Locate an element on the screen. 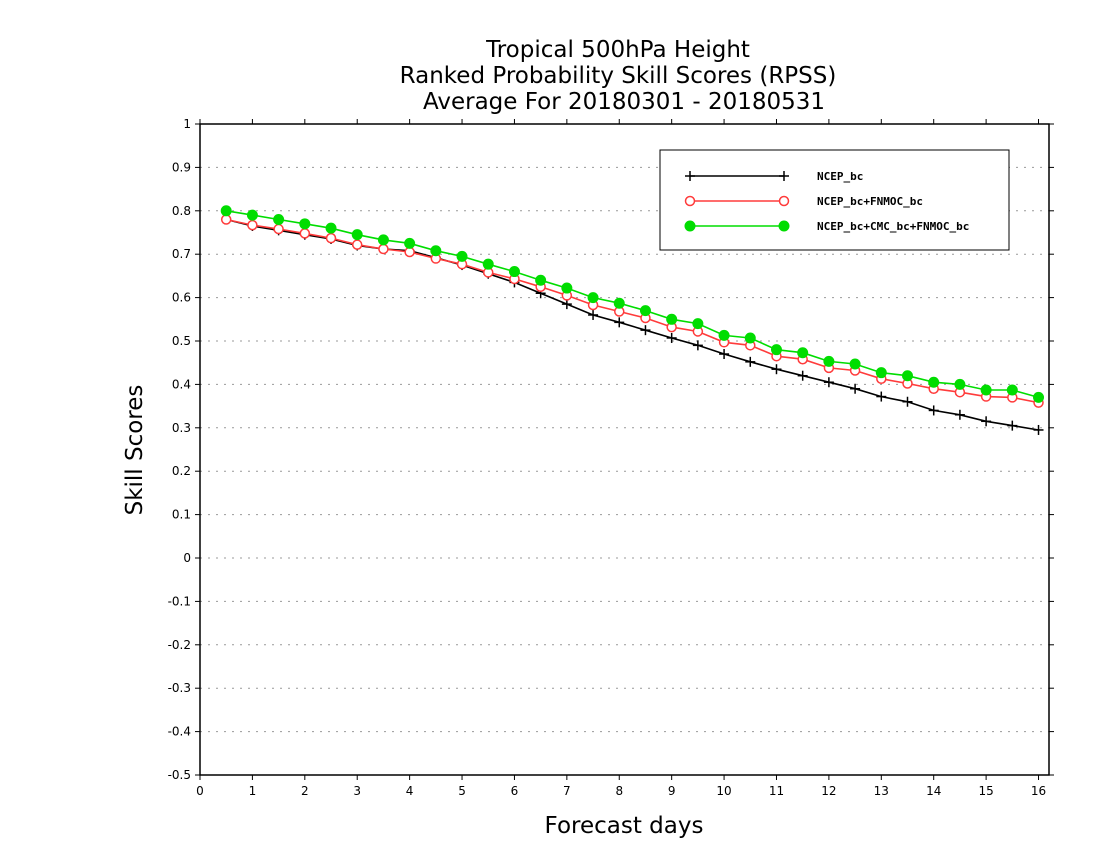 The width and height of the screenshot is (1100, 850). x-axis-label: Forecast days is located at coordinates (624, 826).